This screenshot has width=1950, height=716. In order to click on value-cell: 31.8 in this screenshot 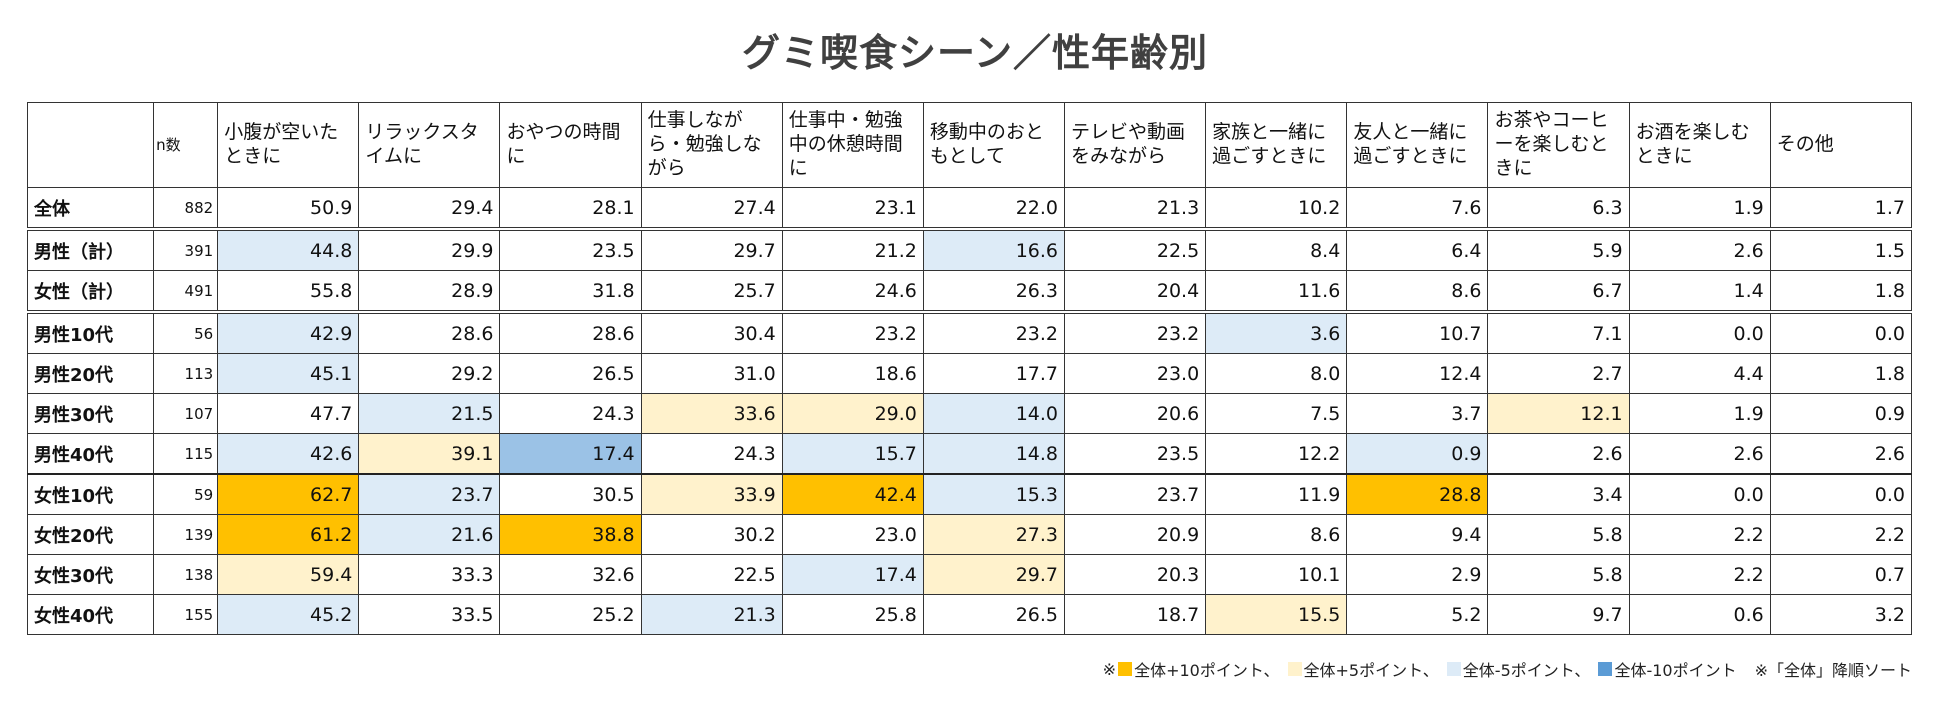, I will do `click(570, 291)`.